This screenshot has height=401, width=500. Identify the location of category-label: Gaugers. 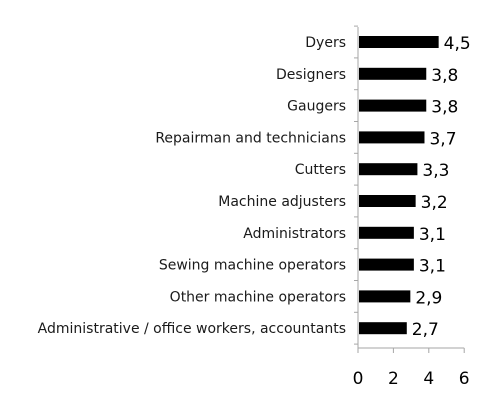
(316, 107).